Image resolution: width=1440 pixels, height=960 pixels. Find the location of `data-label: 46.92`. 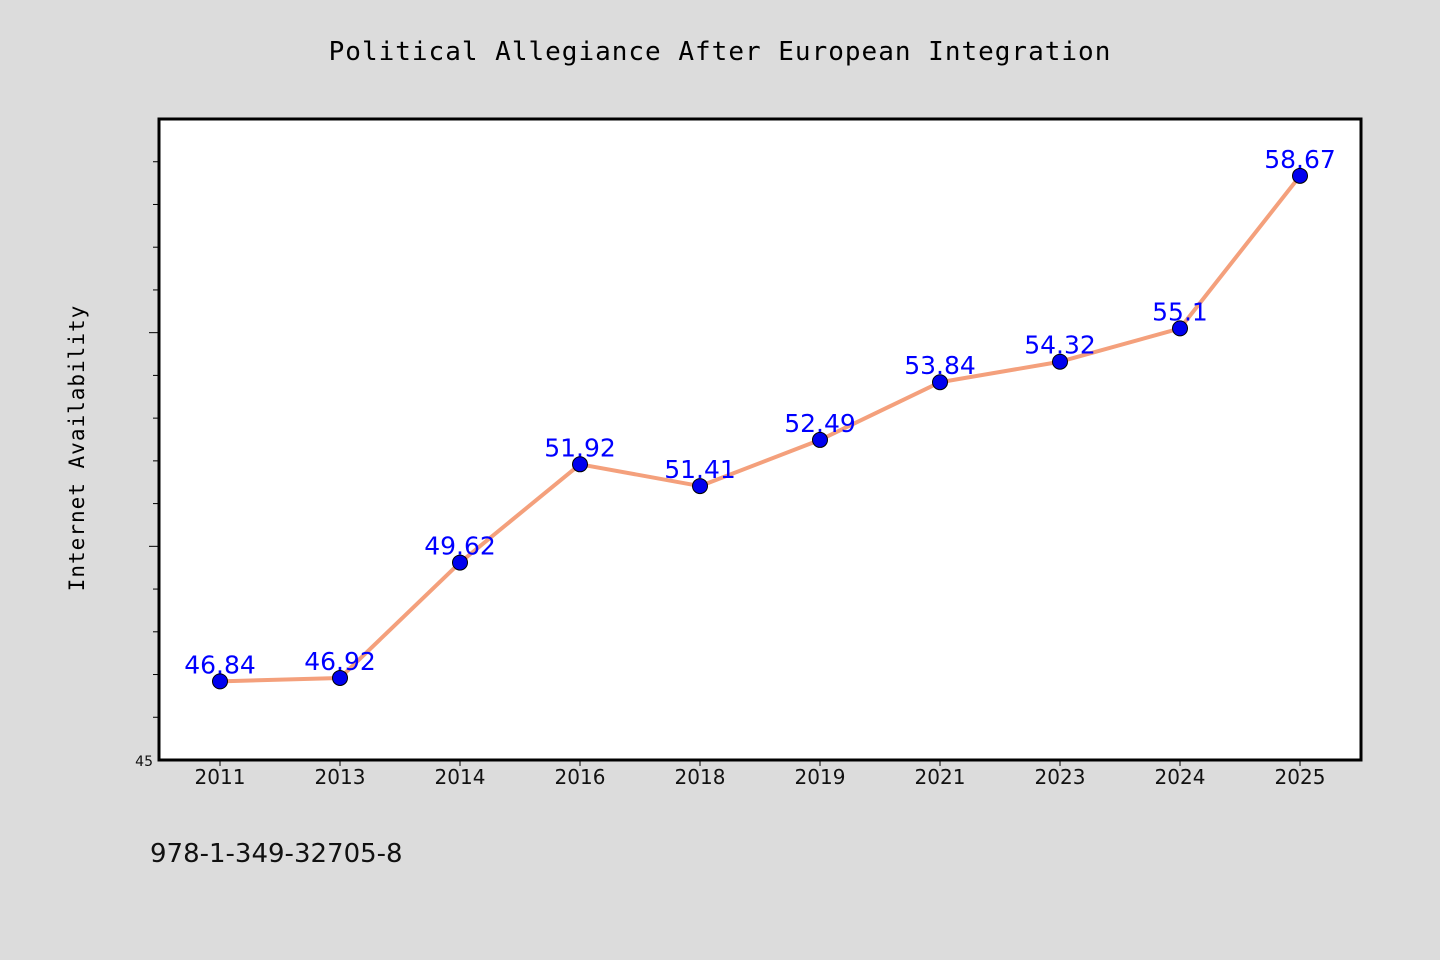

data-label: 46.92 is located at coordinates (340, 661).